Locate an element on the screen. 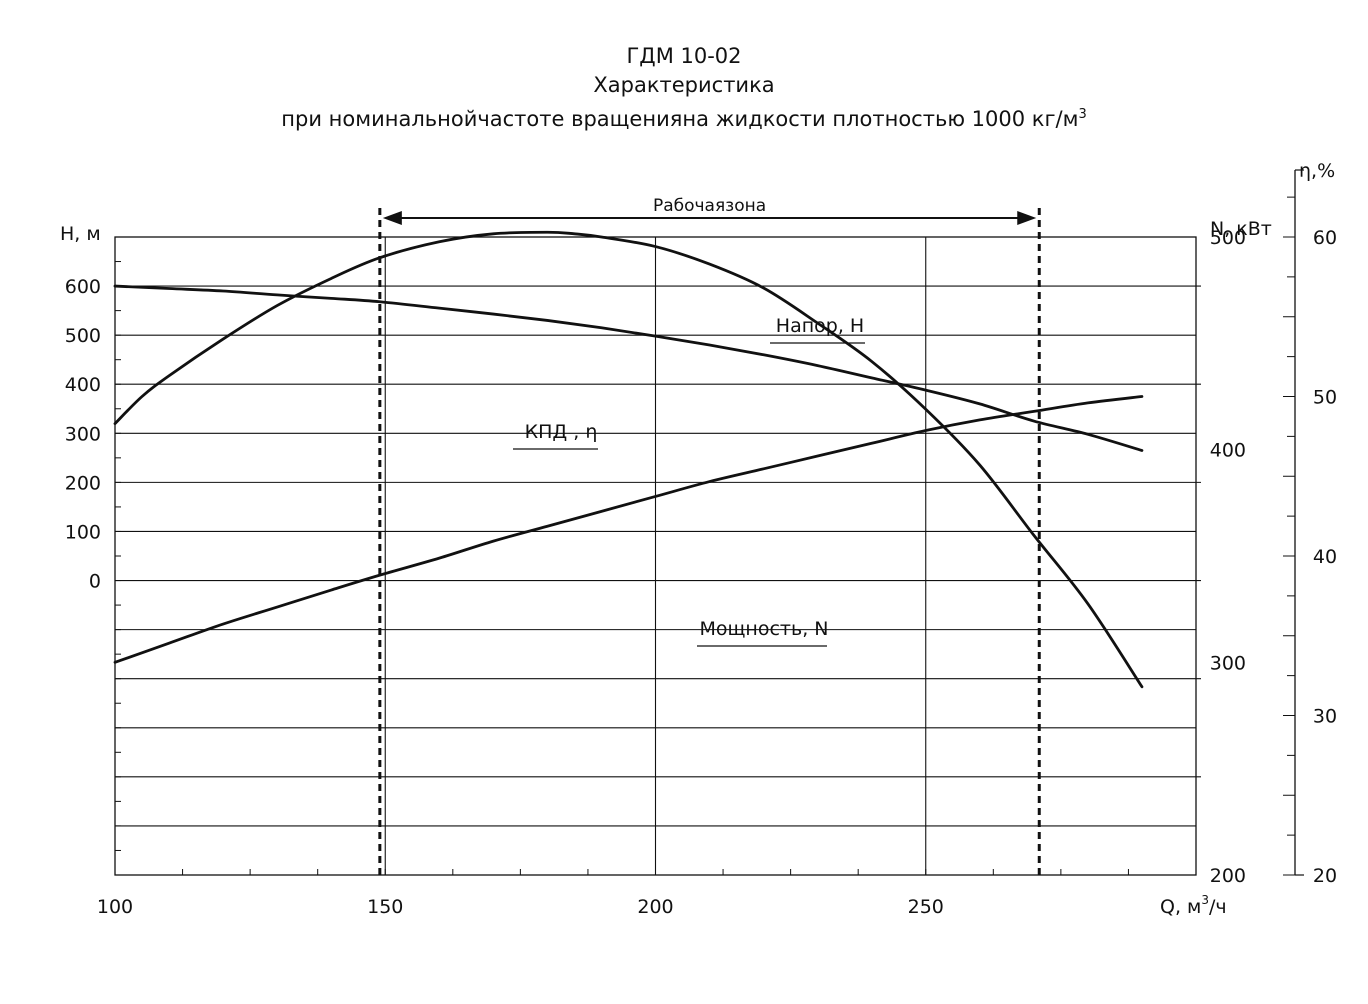 This screenshot has height=1004, width=1368. working-zone-arrow-left is located at coordinates (392, 218).